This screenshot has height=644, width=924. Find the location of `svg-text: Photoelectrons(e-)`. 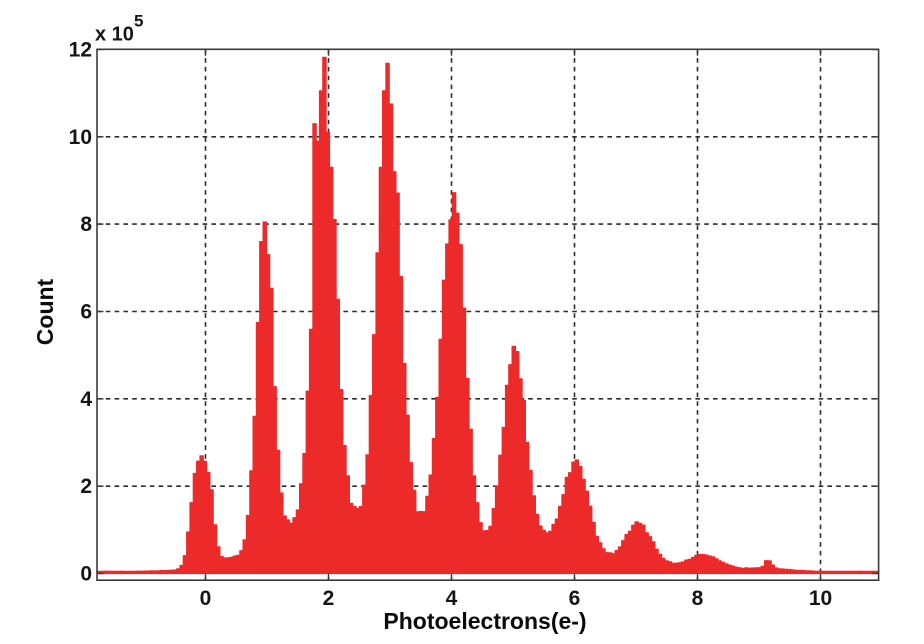

svg-text: Photoelectrons(e-) is located at coordinates (484, 621).